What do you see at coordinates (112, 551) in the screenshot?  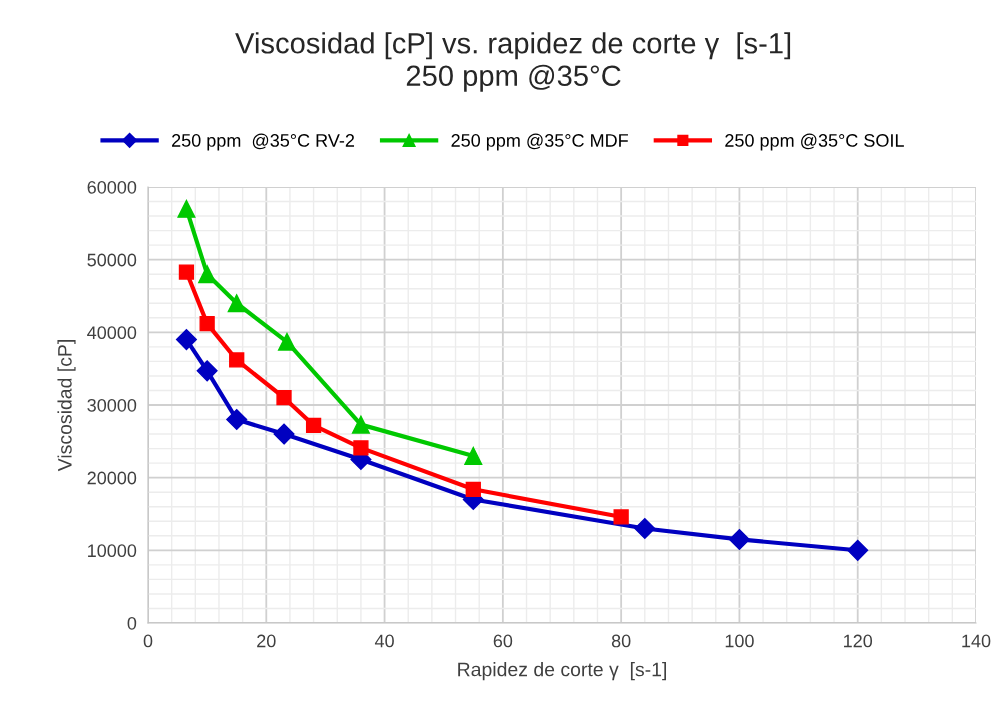 I see `y-tick-label: 10000` at bounding box center [112, 551].